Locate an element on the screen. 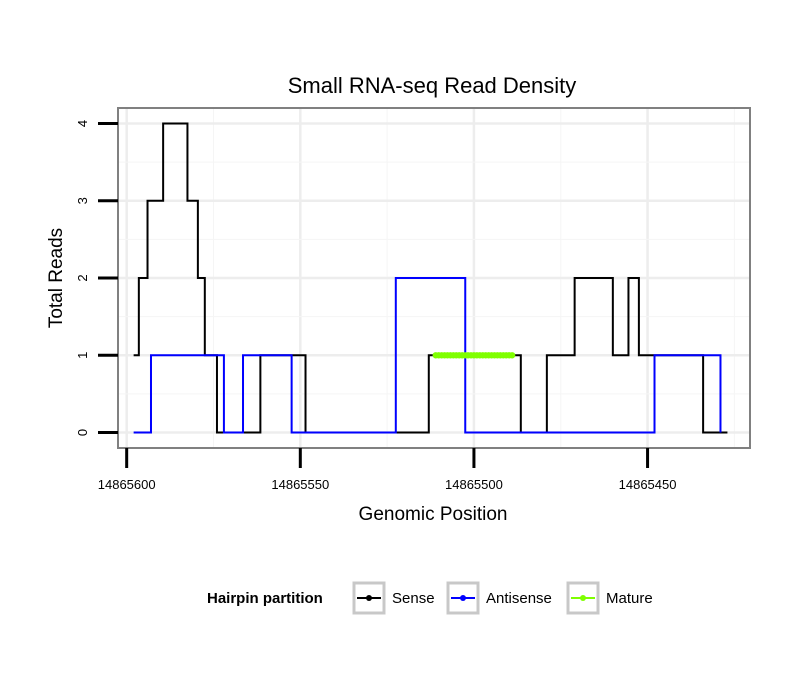 The width and height of the screenshot is (810, 690). legend-item-antisense: Antisense is located at coordinates (499, 598).